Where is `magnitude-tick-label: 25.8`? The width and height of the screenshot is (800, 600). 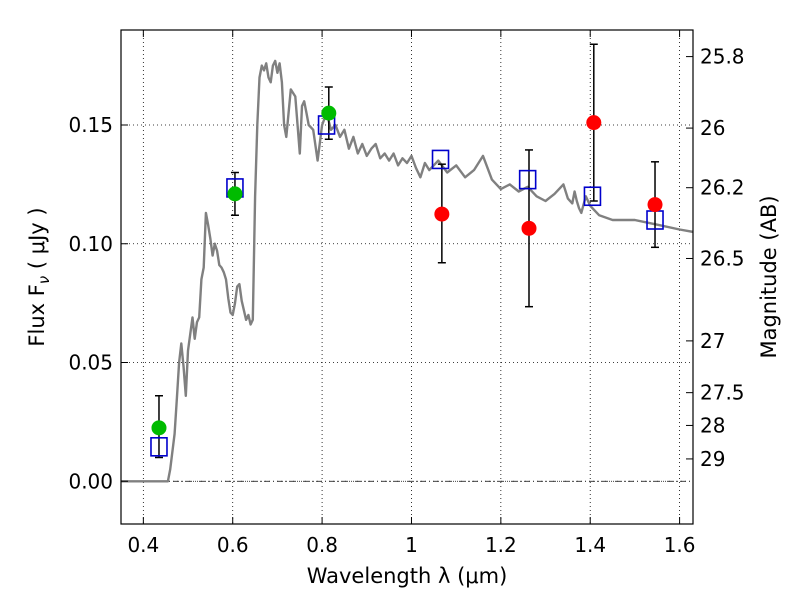 magnitude-tick-label: 25.8 is located at coordinates (722, 57).